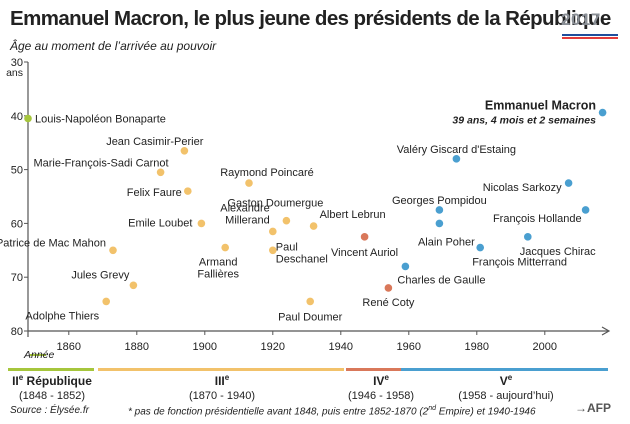 This screenshot has height=424, width=630. Describe the element at coordinates (100, 275) in the screenshot. I see `point-label: Jules Grevy` at that location.